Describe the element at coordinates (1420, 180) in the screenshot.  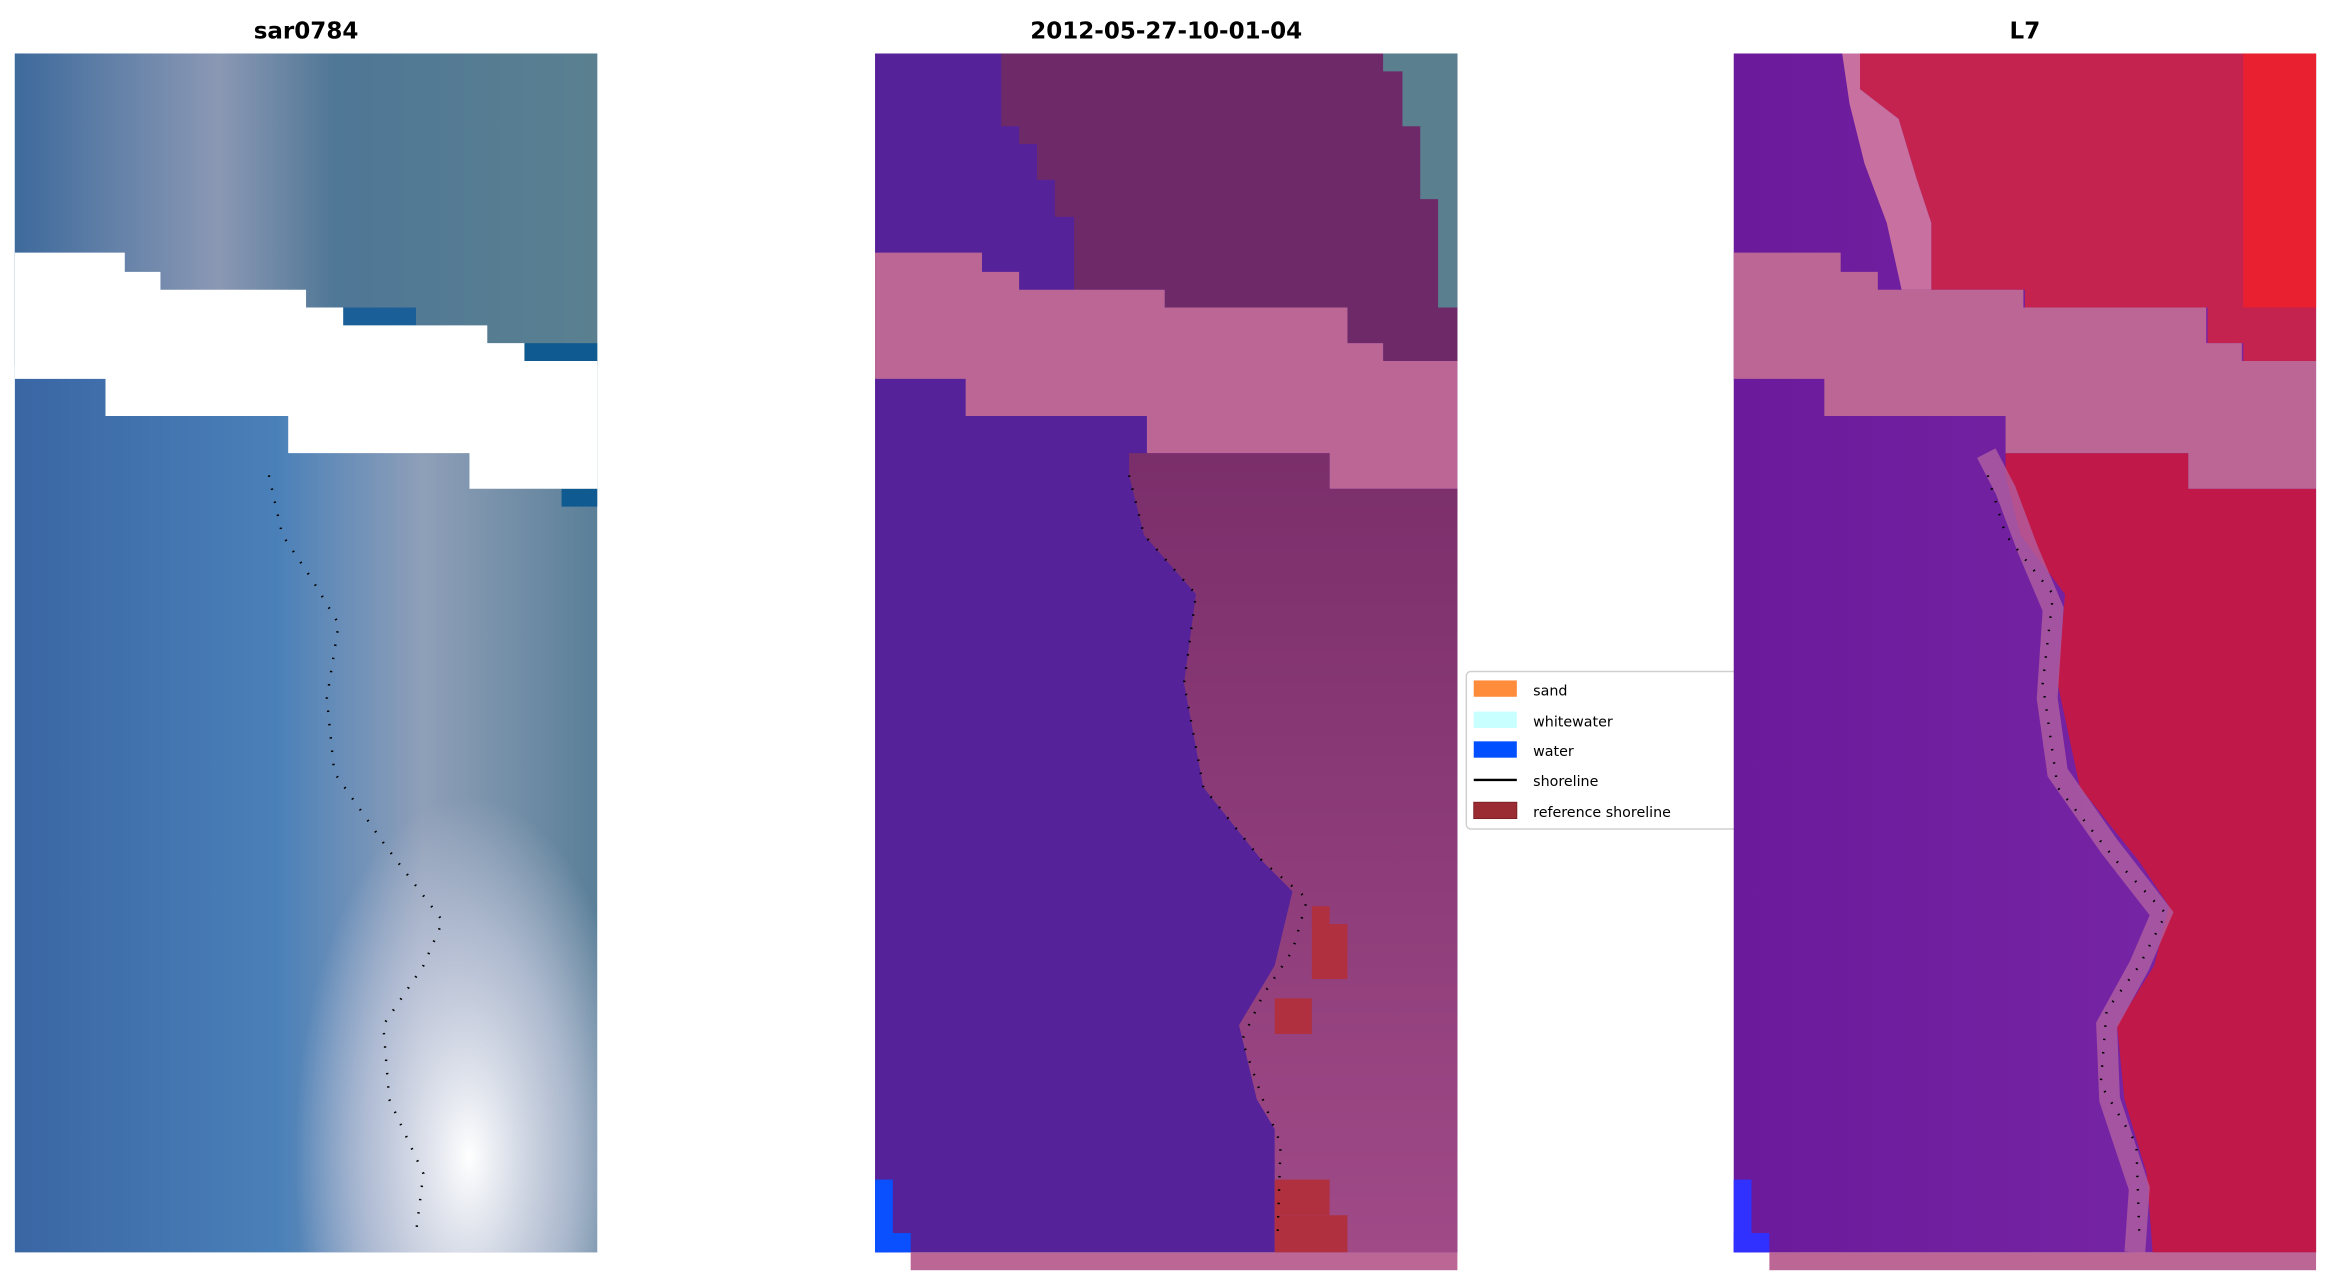
I see `teal-strip` at that location.